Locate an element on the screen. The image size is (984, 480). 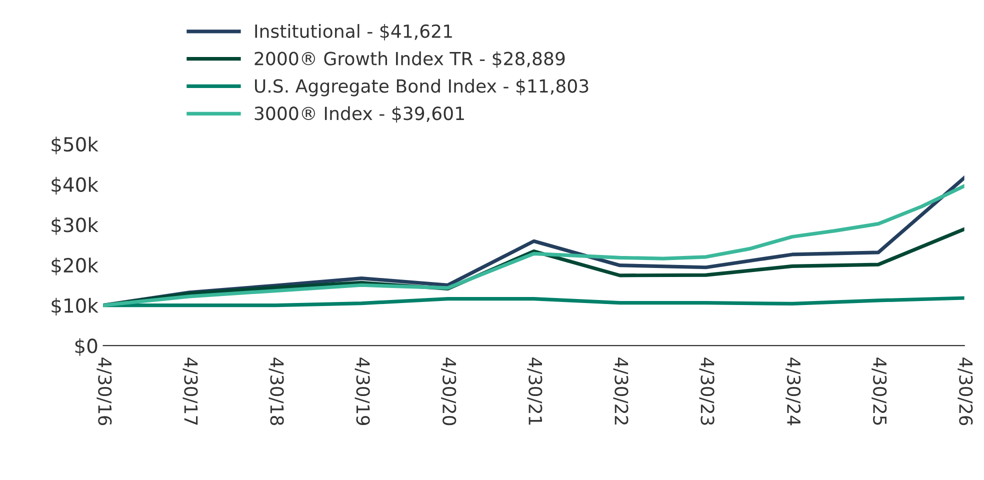
x-tick-label: 4/30/16 is located at coordinates (104, 392).